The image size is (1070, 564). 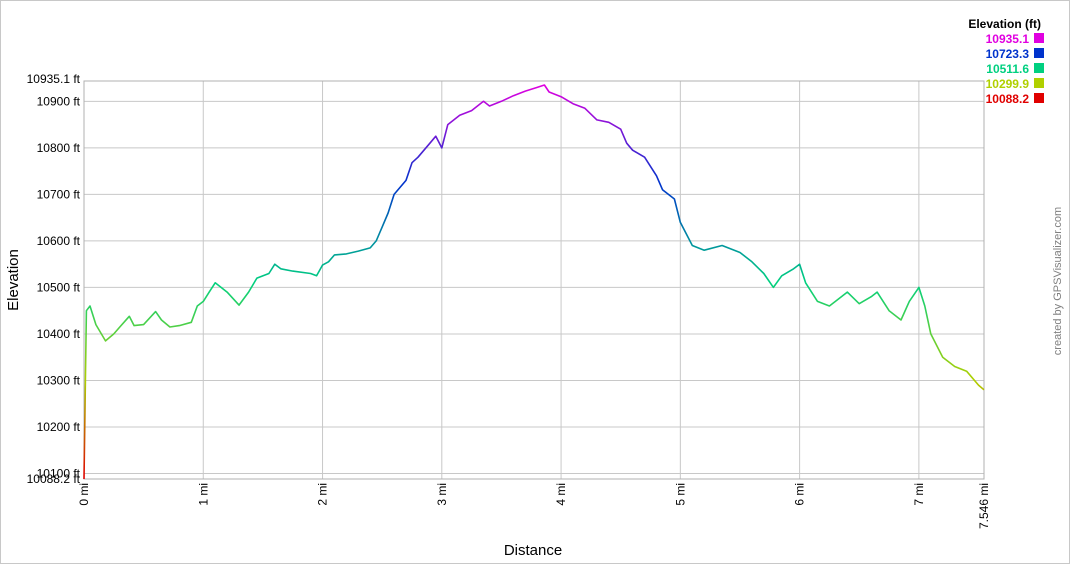 I want to click on y-tick-label: 10200 ft, so click(x=59, y=427).